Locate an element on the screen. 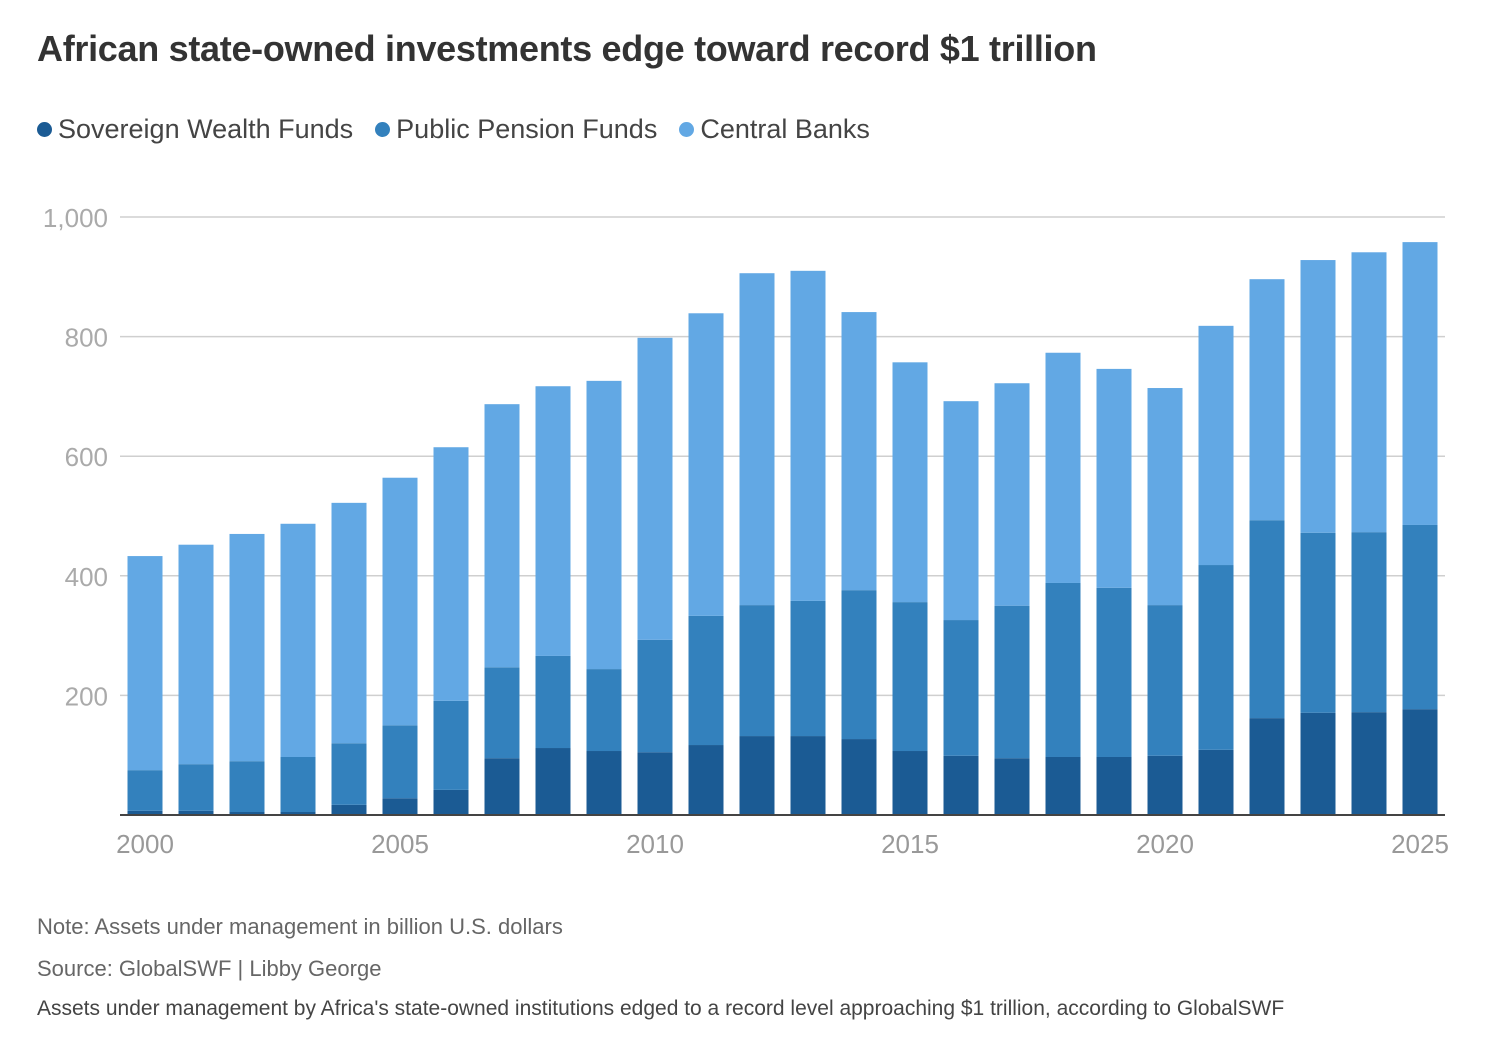 The image size is (1504, 1044). legend-swatch-pension is located at coordinates (383, 129).